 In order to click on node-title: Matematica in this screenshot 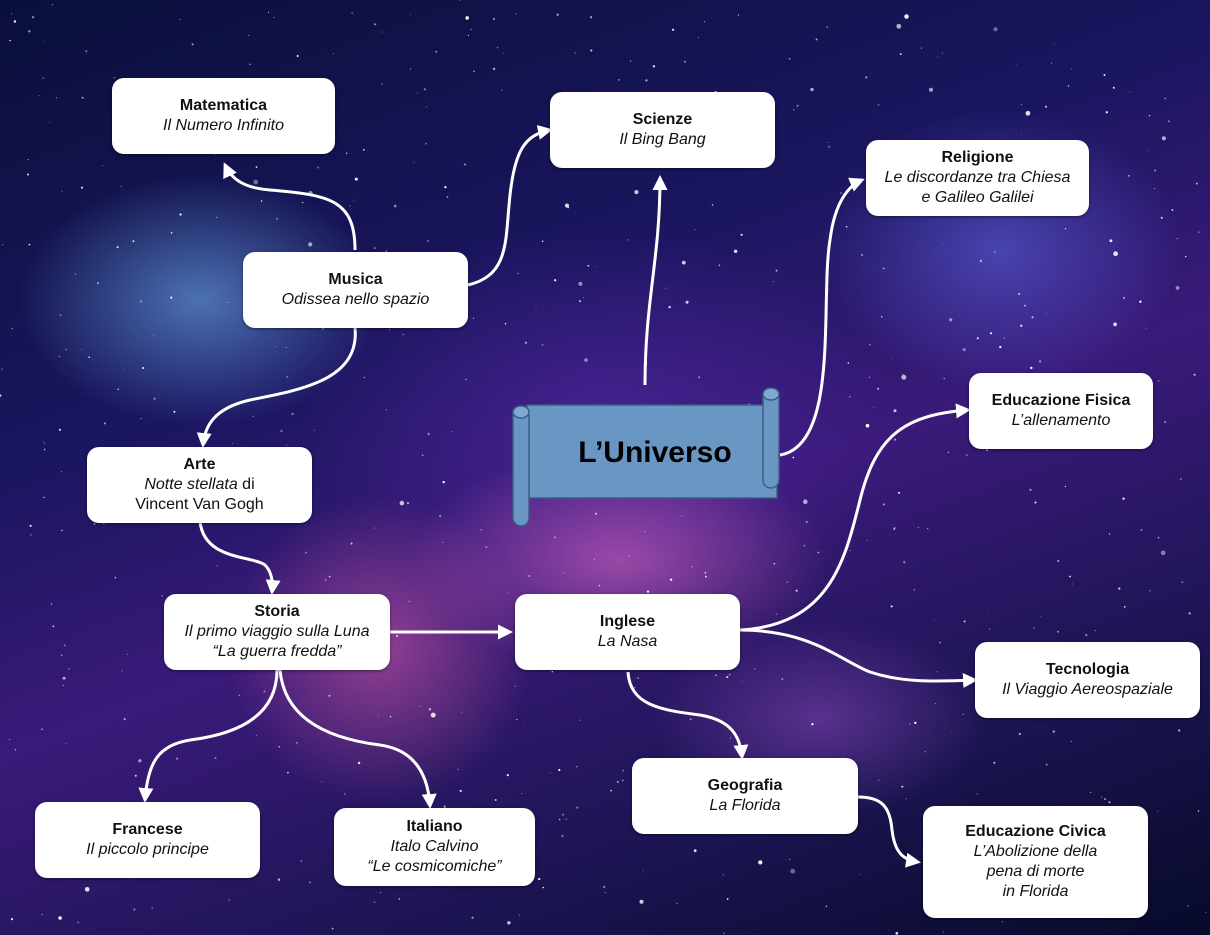, I will do `click(223, 105)`.